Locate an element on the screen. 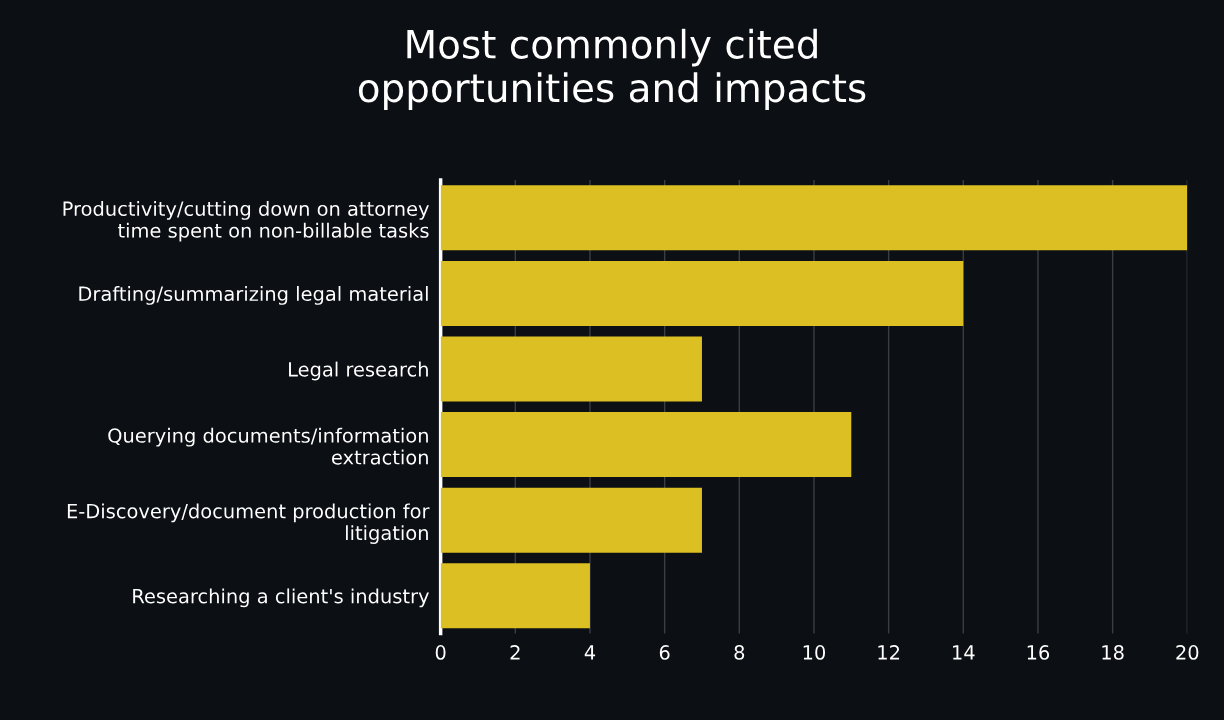  y-tick-label: Drafting/summarizing legal material is located at coordinates (253, 295).